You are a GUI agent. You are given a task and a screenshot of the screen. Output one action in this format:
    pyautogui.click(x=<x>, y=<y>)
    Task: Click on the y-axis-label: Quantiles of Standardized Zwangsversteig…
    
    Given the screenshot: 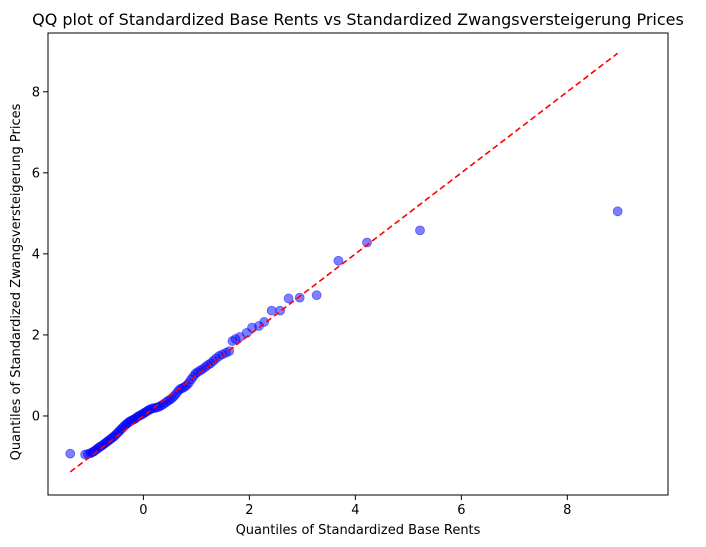 What is the action you would take?
    pyautogui.click(x=16, y=281)
    